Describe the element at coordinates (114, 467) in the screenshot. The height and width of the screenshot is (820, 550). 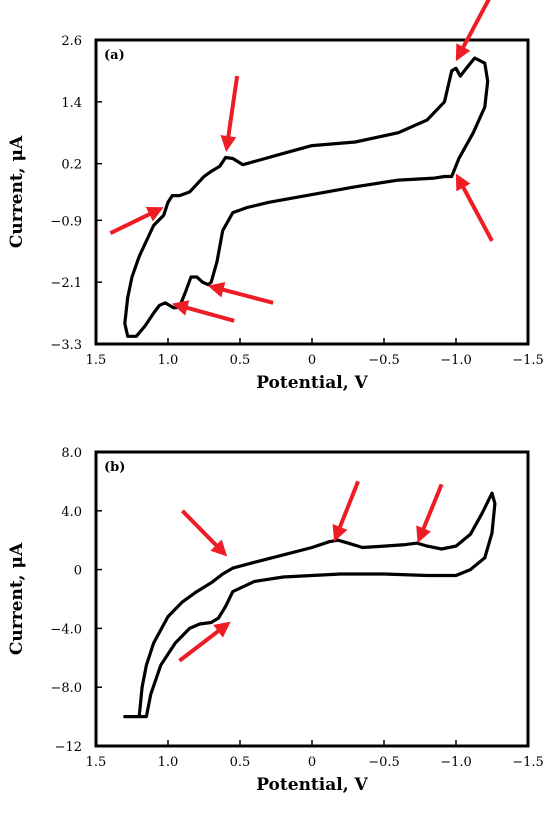
I see `panel-label: (b)` at that location.